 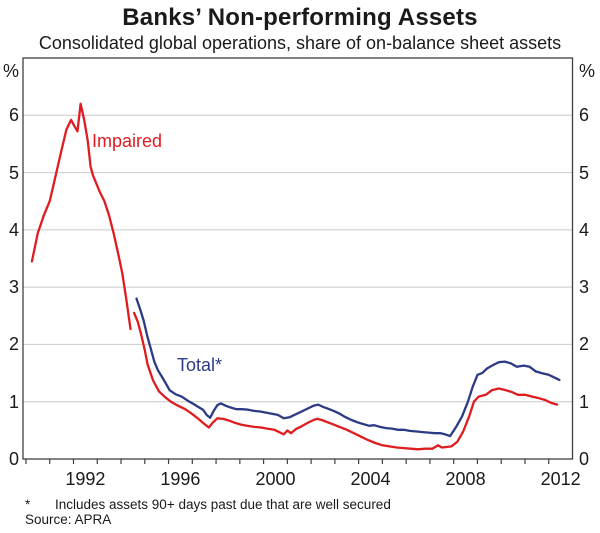 What do you see at coordinates (10, 71) in the screenshot?
I see `y-axis-unit-left: %` at bounding box center [10, 71].